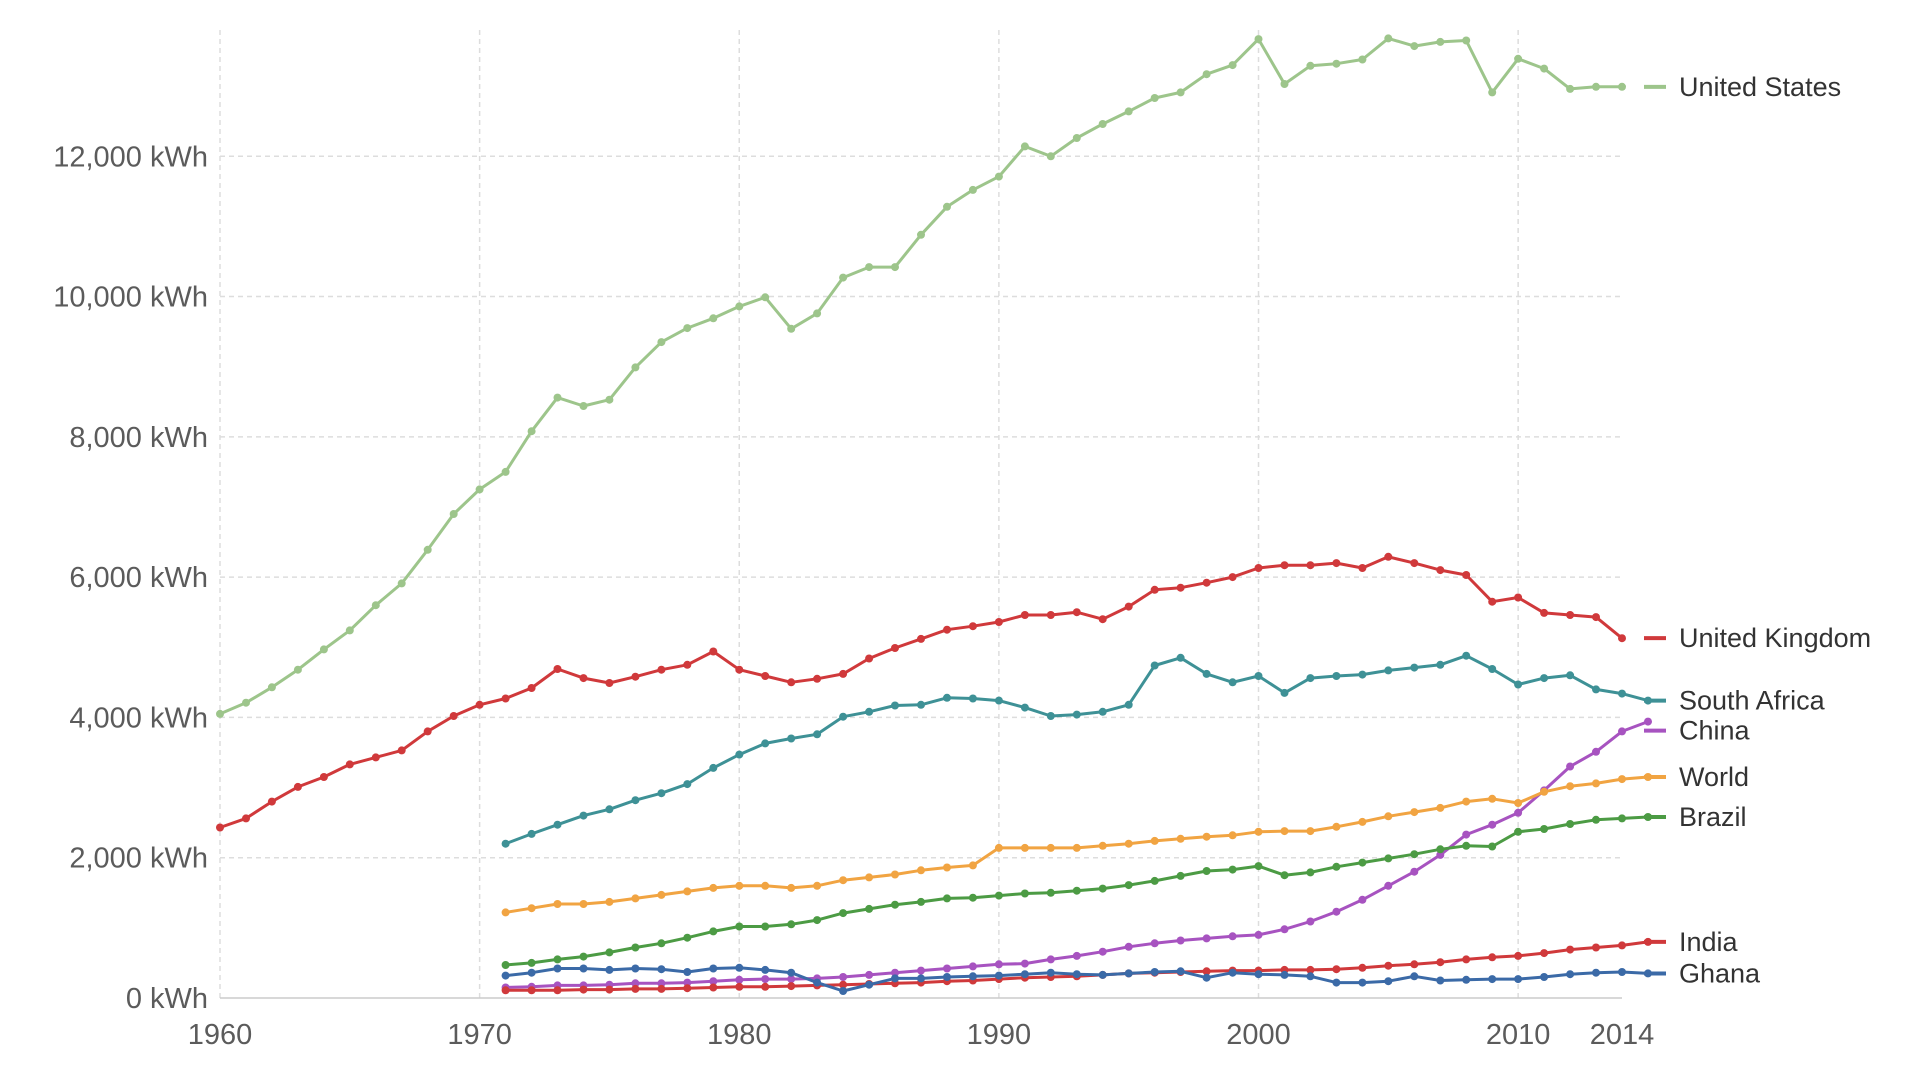 This screenshot has height=1080, width=1920. I want to click on legend-label: Ghana, so click(1720, 973).